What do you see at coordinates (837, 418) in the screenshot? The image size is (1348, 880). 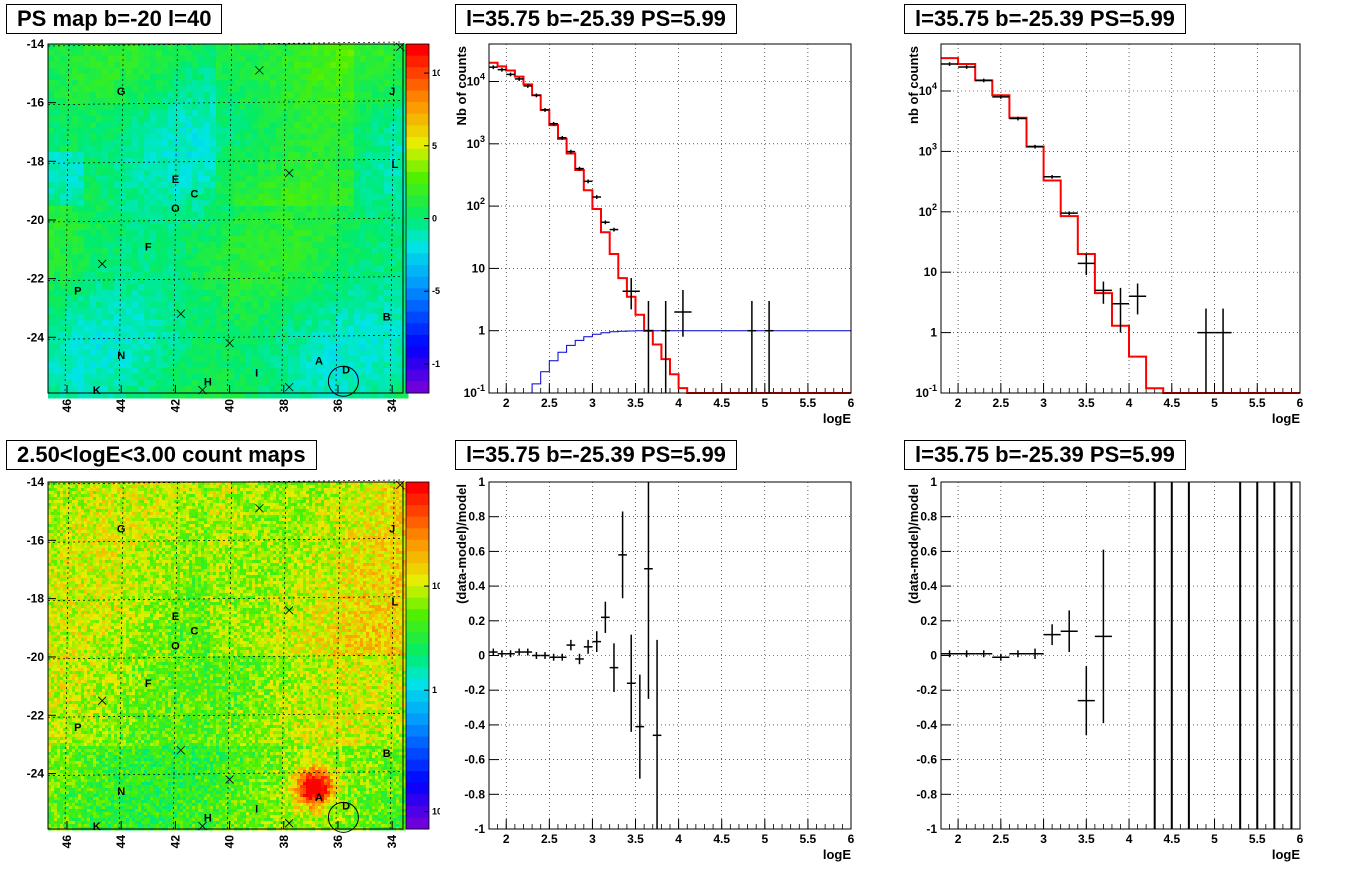 I see `x-axis-title: logE` at bounding box center [837, 418].